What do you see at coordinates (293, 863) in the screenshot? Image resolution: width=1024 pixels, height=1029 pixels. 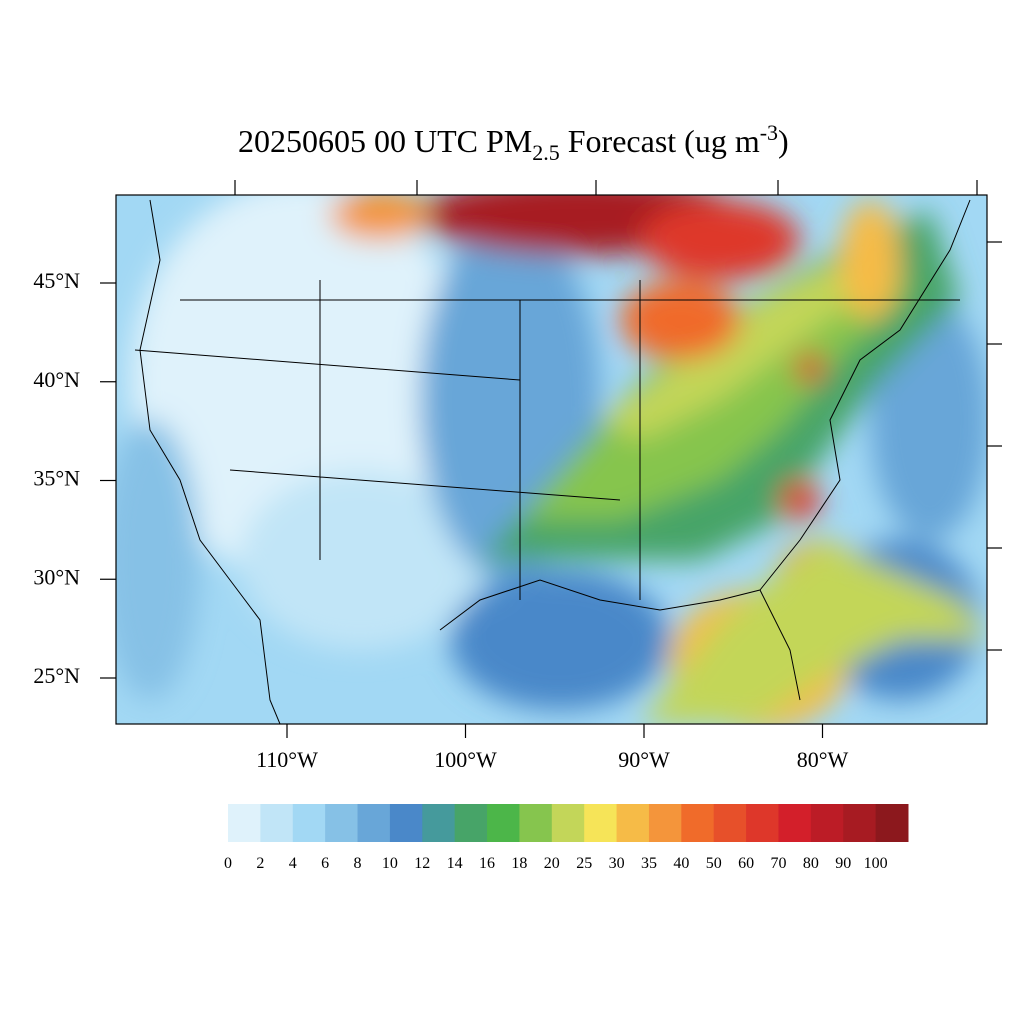 I see `colorbar-label: 4` at bounding box center [293, 863].